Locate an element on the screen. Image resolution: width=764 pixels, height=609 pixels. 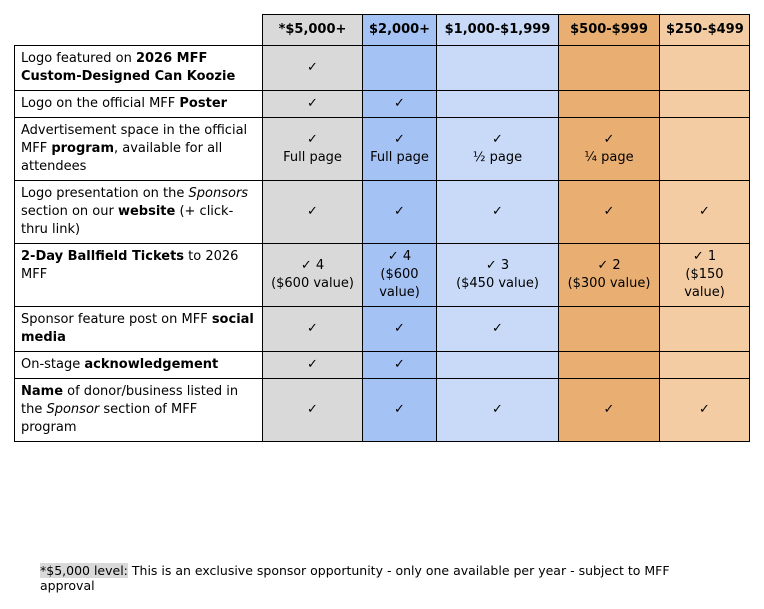
text-segment: program is located at coordinates (82, 148).